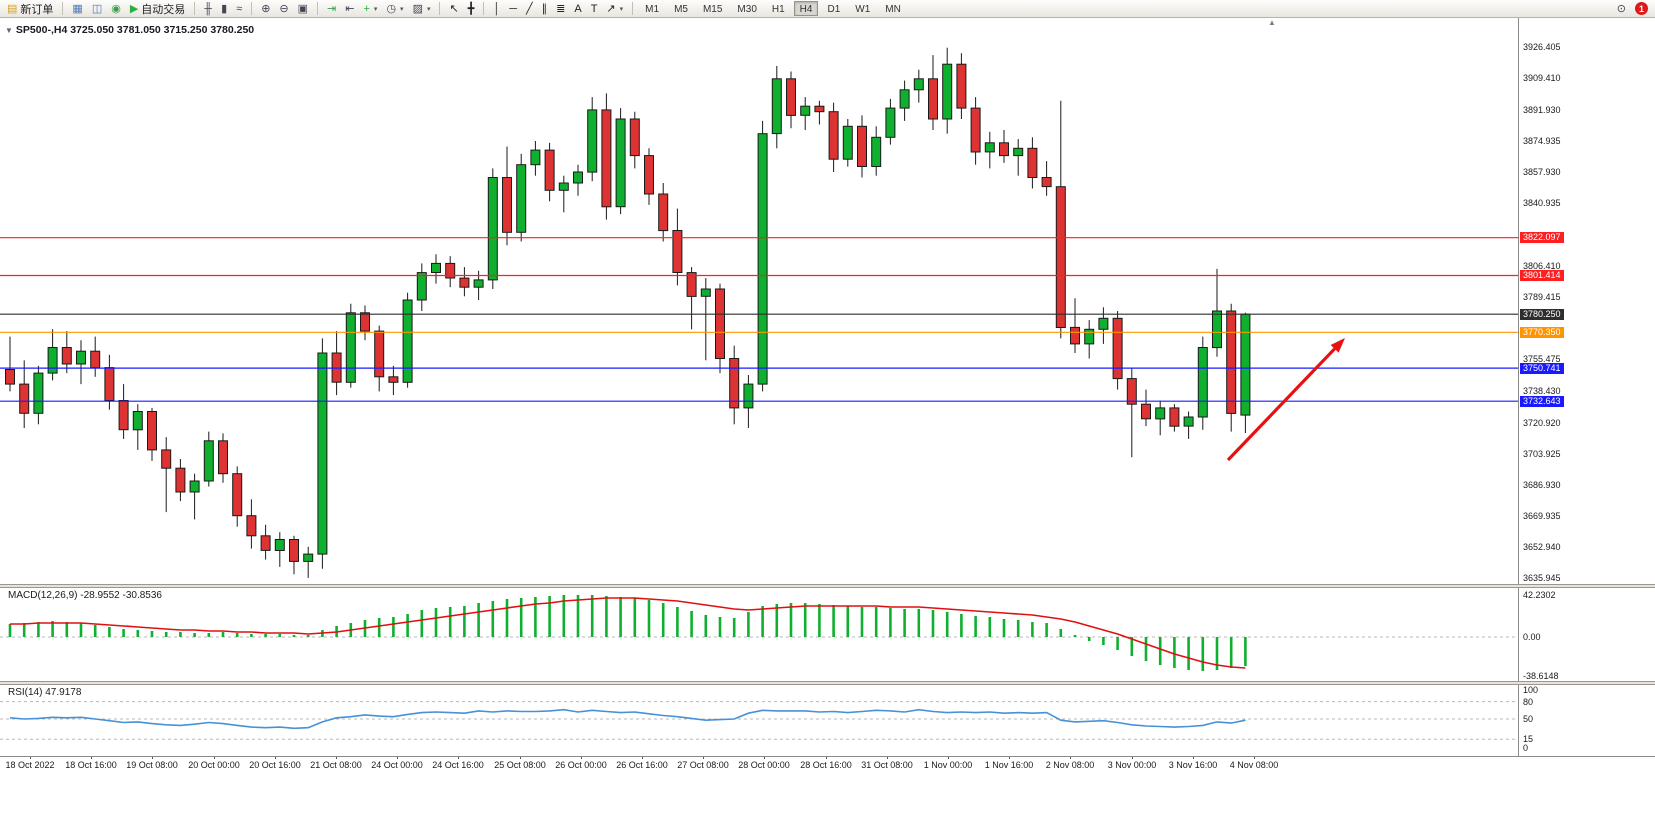 This screenshot has width=1655, height=819. Describe the element at coordinates (1272, 22) in the screenshot. I see `chart-shift-marker: ▲` at that location.